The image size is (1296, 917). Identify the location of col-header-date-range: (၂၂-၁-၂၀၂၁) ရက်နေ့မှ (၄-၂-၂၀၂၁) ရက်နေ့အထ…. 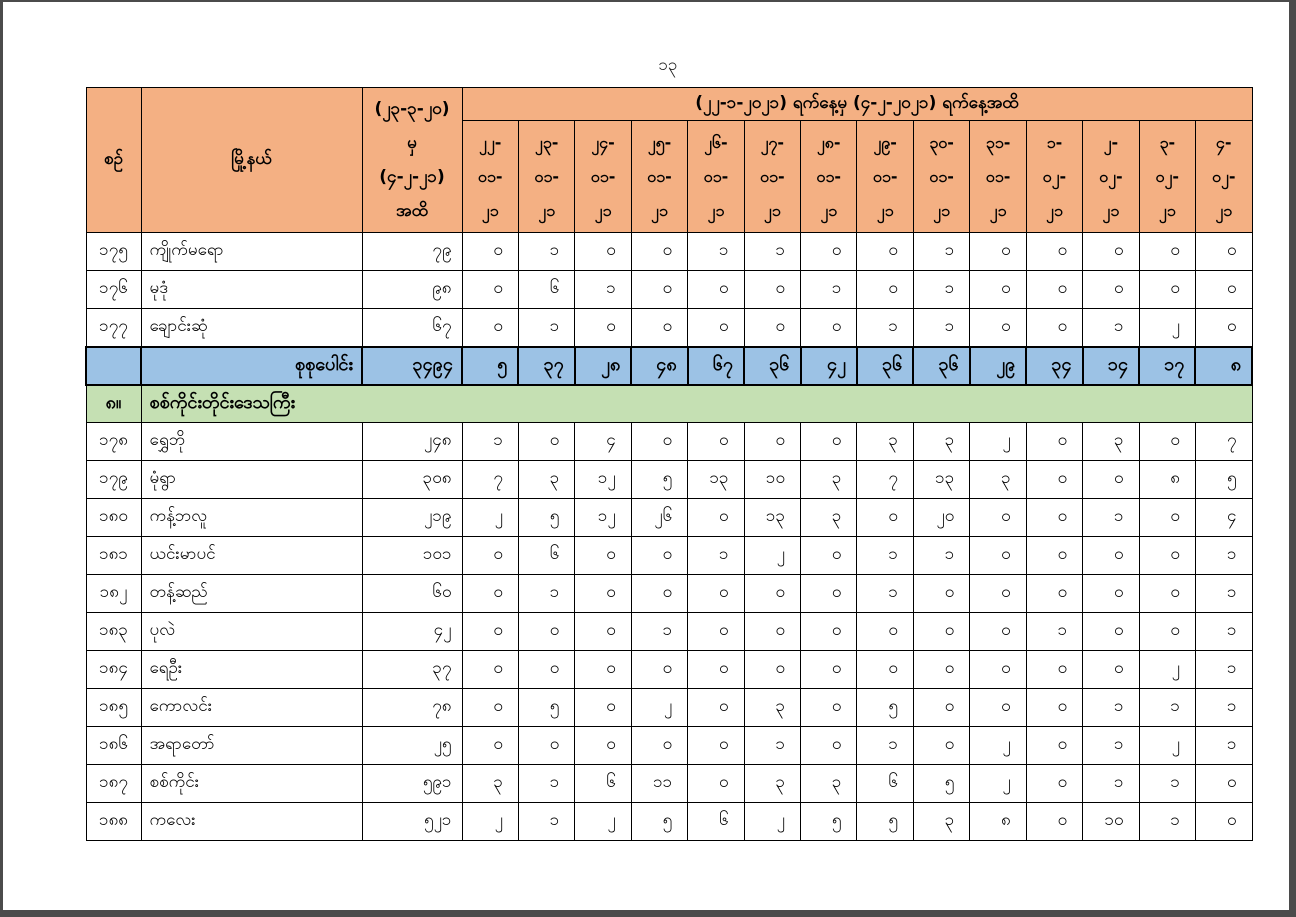
(857, 104).